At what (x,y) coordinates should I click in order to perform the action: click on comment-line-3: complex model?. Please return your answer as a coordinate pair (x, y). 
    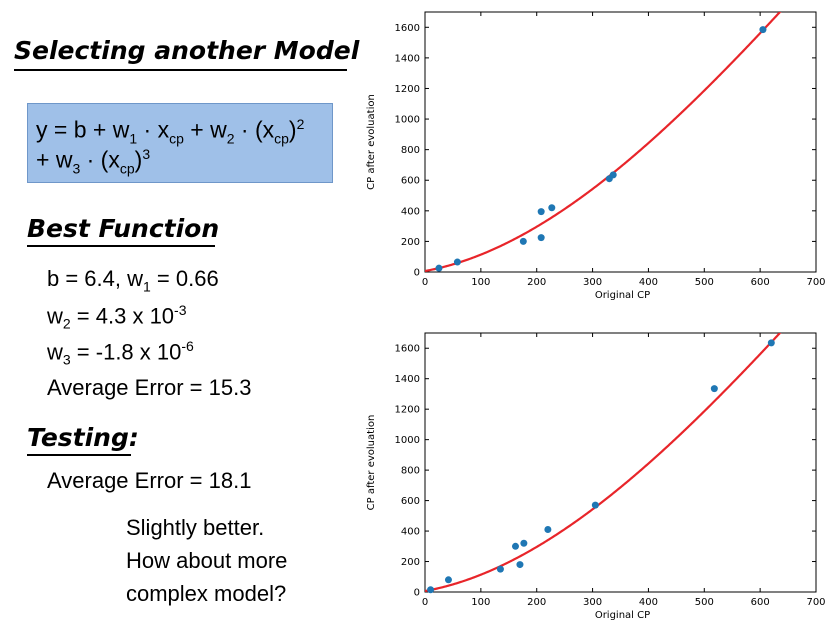
    Looking at the image, I should click on (206, 593).